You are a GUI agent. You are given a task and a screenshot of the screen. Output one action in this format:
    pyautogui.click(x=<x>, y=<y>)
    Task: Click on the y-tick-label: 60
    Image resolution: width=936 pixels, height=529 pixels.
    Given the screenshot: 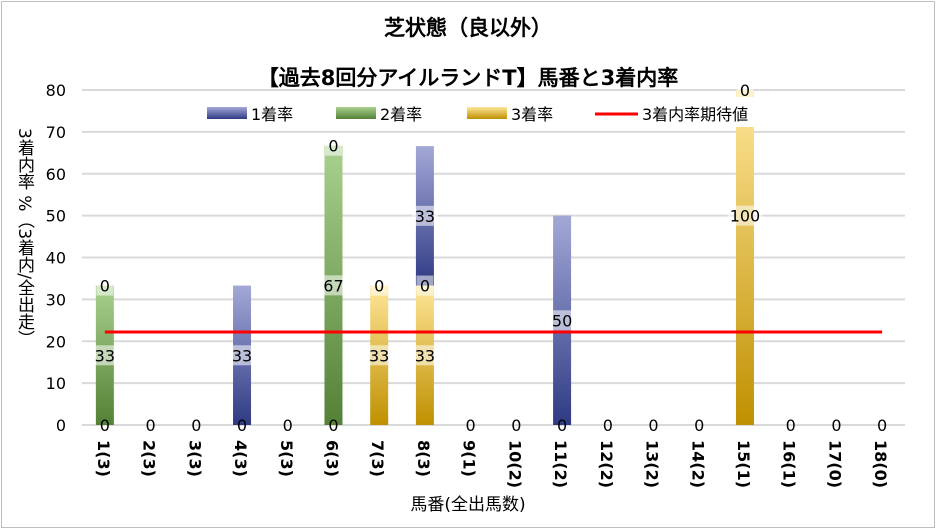 What is the action you would take?
    pyautogui.click(x=56, y=174)
    